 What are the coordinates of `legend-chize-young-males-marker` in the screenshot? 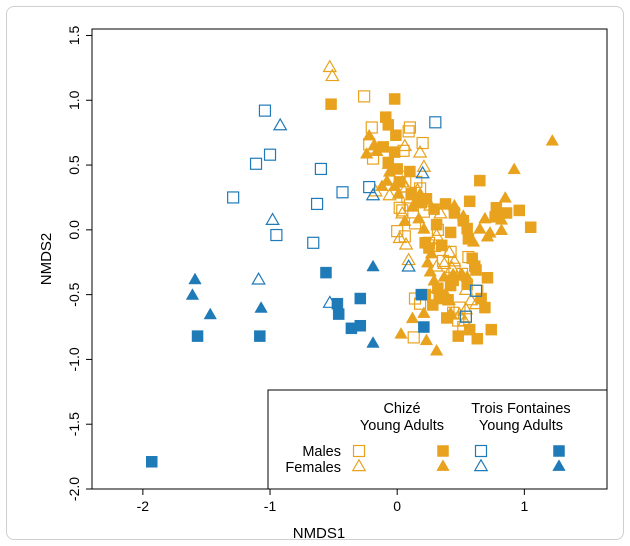 It's located at (359, 451).